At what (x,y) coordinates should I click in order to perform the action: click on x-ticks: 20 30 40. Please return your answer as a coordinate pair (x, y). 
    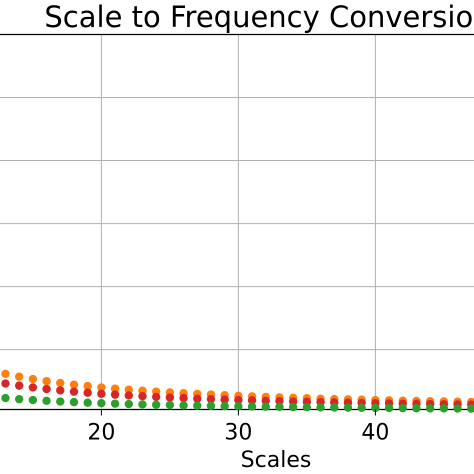
    Looking at the image, I should click on (238, 427).